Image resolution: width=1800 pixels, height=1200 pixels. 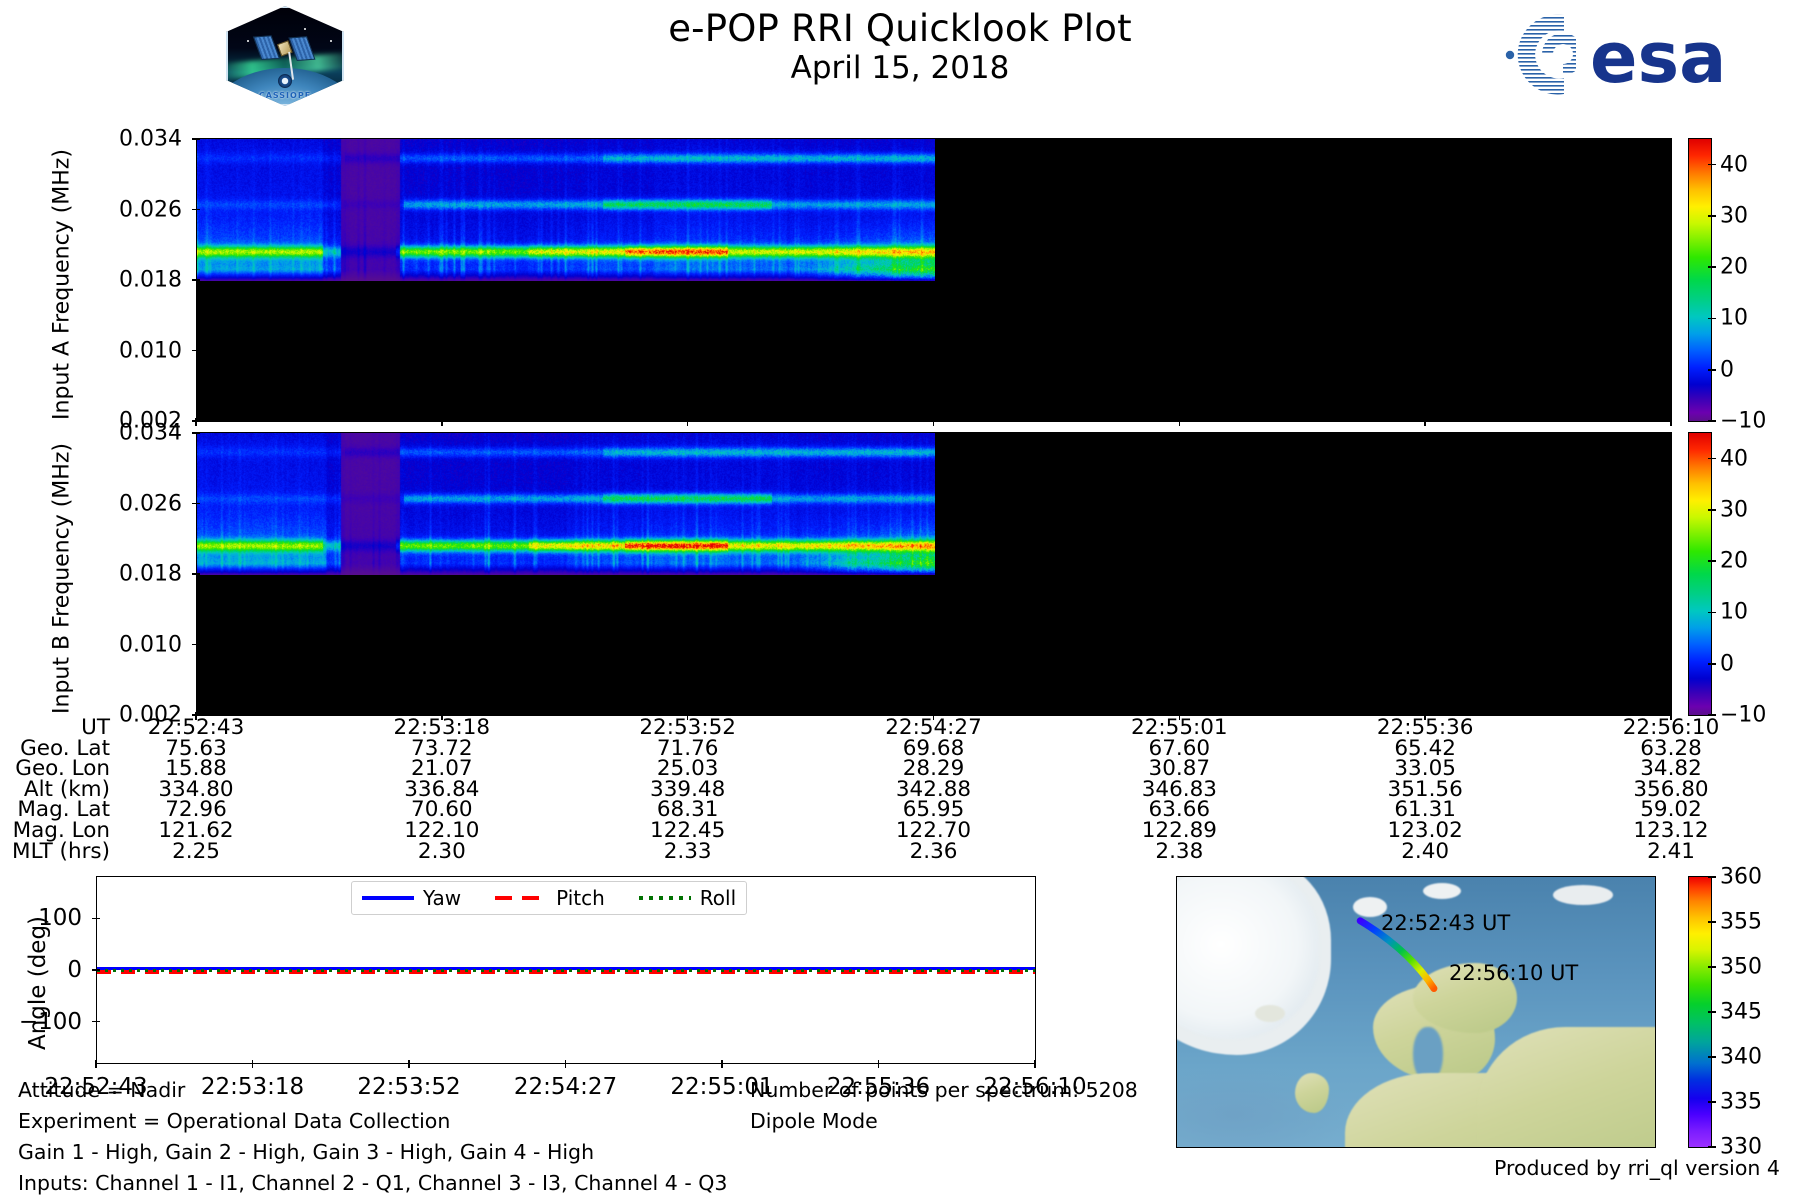 What do you see at coordinates (566, 504) in the screenshot?
I see `spectrogram-b-image` at bounding box center [566, 504].